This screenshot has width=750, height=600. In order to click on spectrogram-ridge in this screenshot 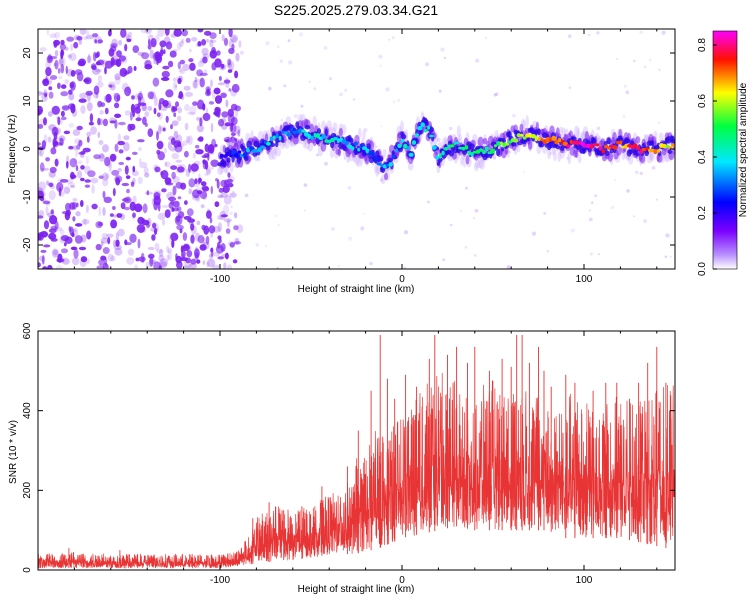, I will do `click(446, 148)`.